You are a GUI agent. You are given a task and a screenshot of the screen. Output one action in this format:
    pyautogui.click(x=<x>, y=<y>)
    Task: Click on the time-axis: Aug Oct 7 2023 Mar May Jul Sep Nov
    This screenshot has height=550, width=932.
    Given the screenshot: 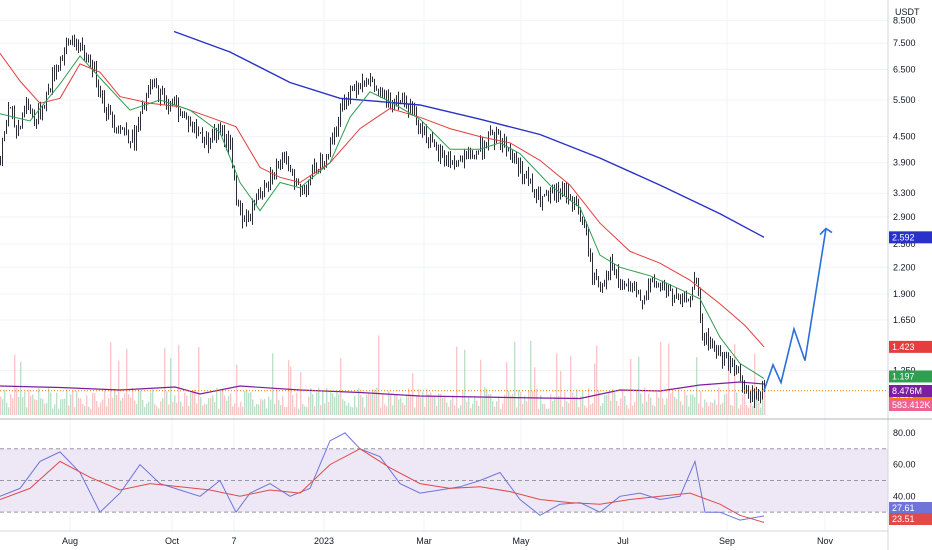 What is the action you would take?
    pyautogui.click(x=448, y=541)
    